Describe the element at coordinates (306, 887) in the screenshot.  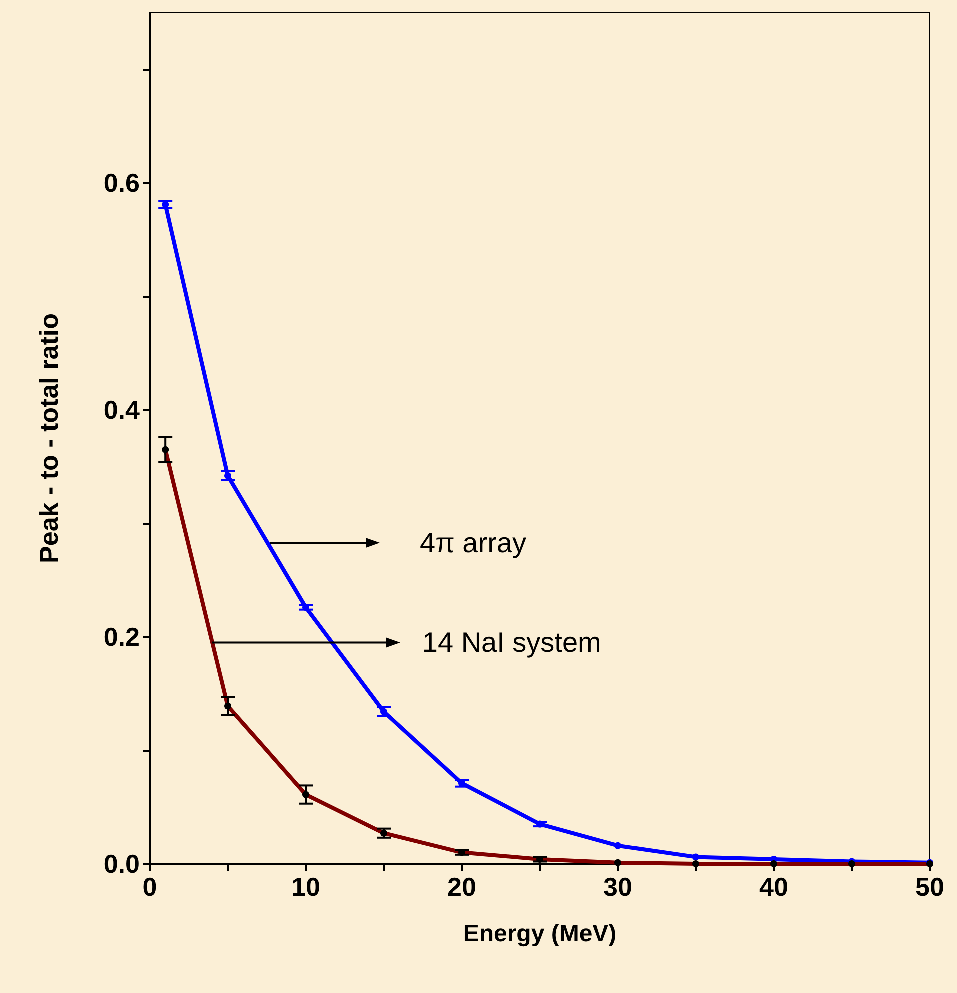
I see `x-tick-label: 10` at that location.